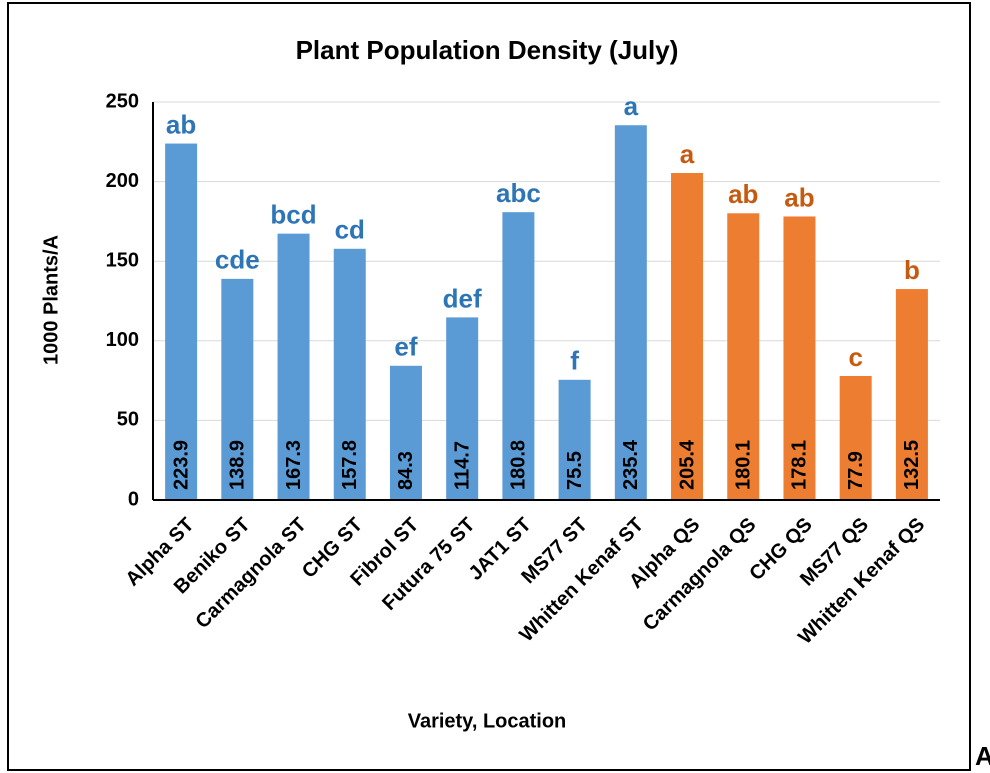  Describe the element at coordinates (350, 465) in the screenshot. I see `value-label: 157.8` at that location.